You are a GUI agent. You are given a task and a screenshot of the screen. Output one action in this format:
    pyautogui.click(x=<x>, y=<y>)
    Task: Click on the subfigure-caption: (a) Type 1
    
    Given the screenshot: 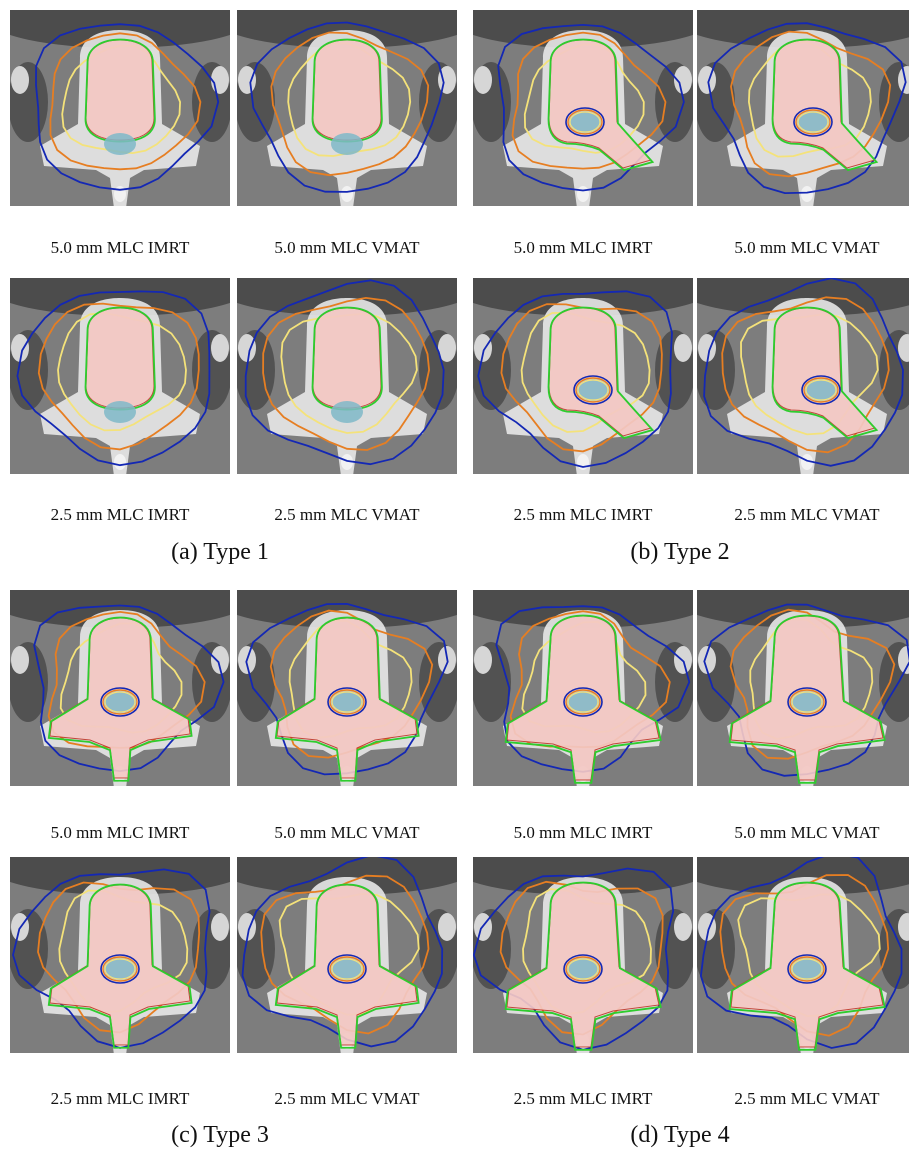 What is the action you would take?
    pyautogui.click(x=220, y=552)
    